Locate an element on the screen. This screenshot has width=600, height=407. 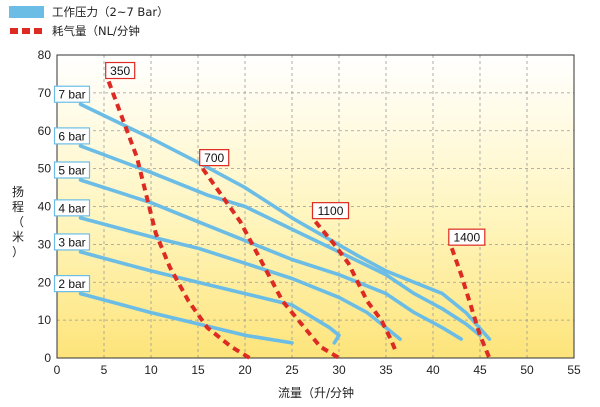
y-tick-label: 80 is located at coordinates (45, 55).